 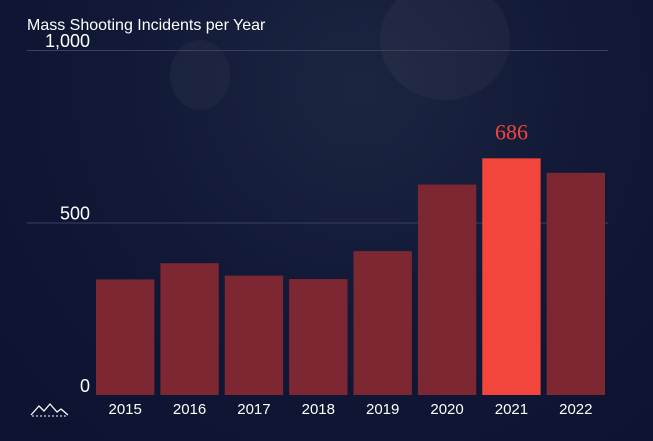 I want to click on bar-2019, so click(x=382, y=323).